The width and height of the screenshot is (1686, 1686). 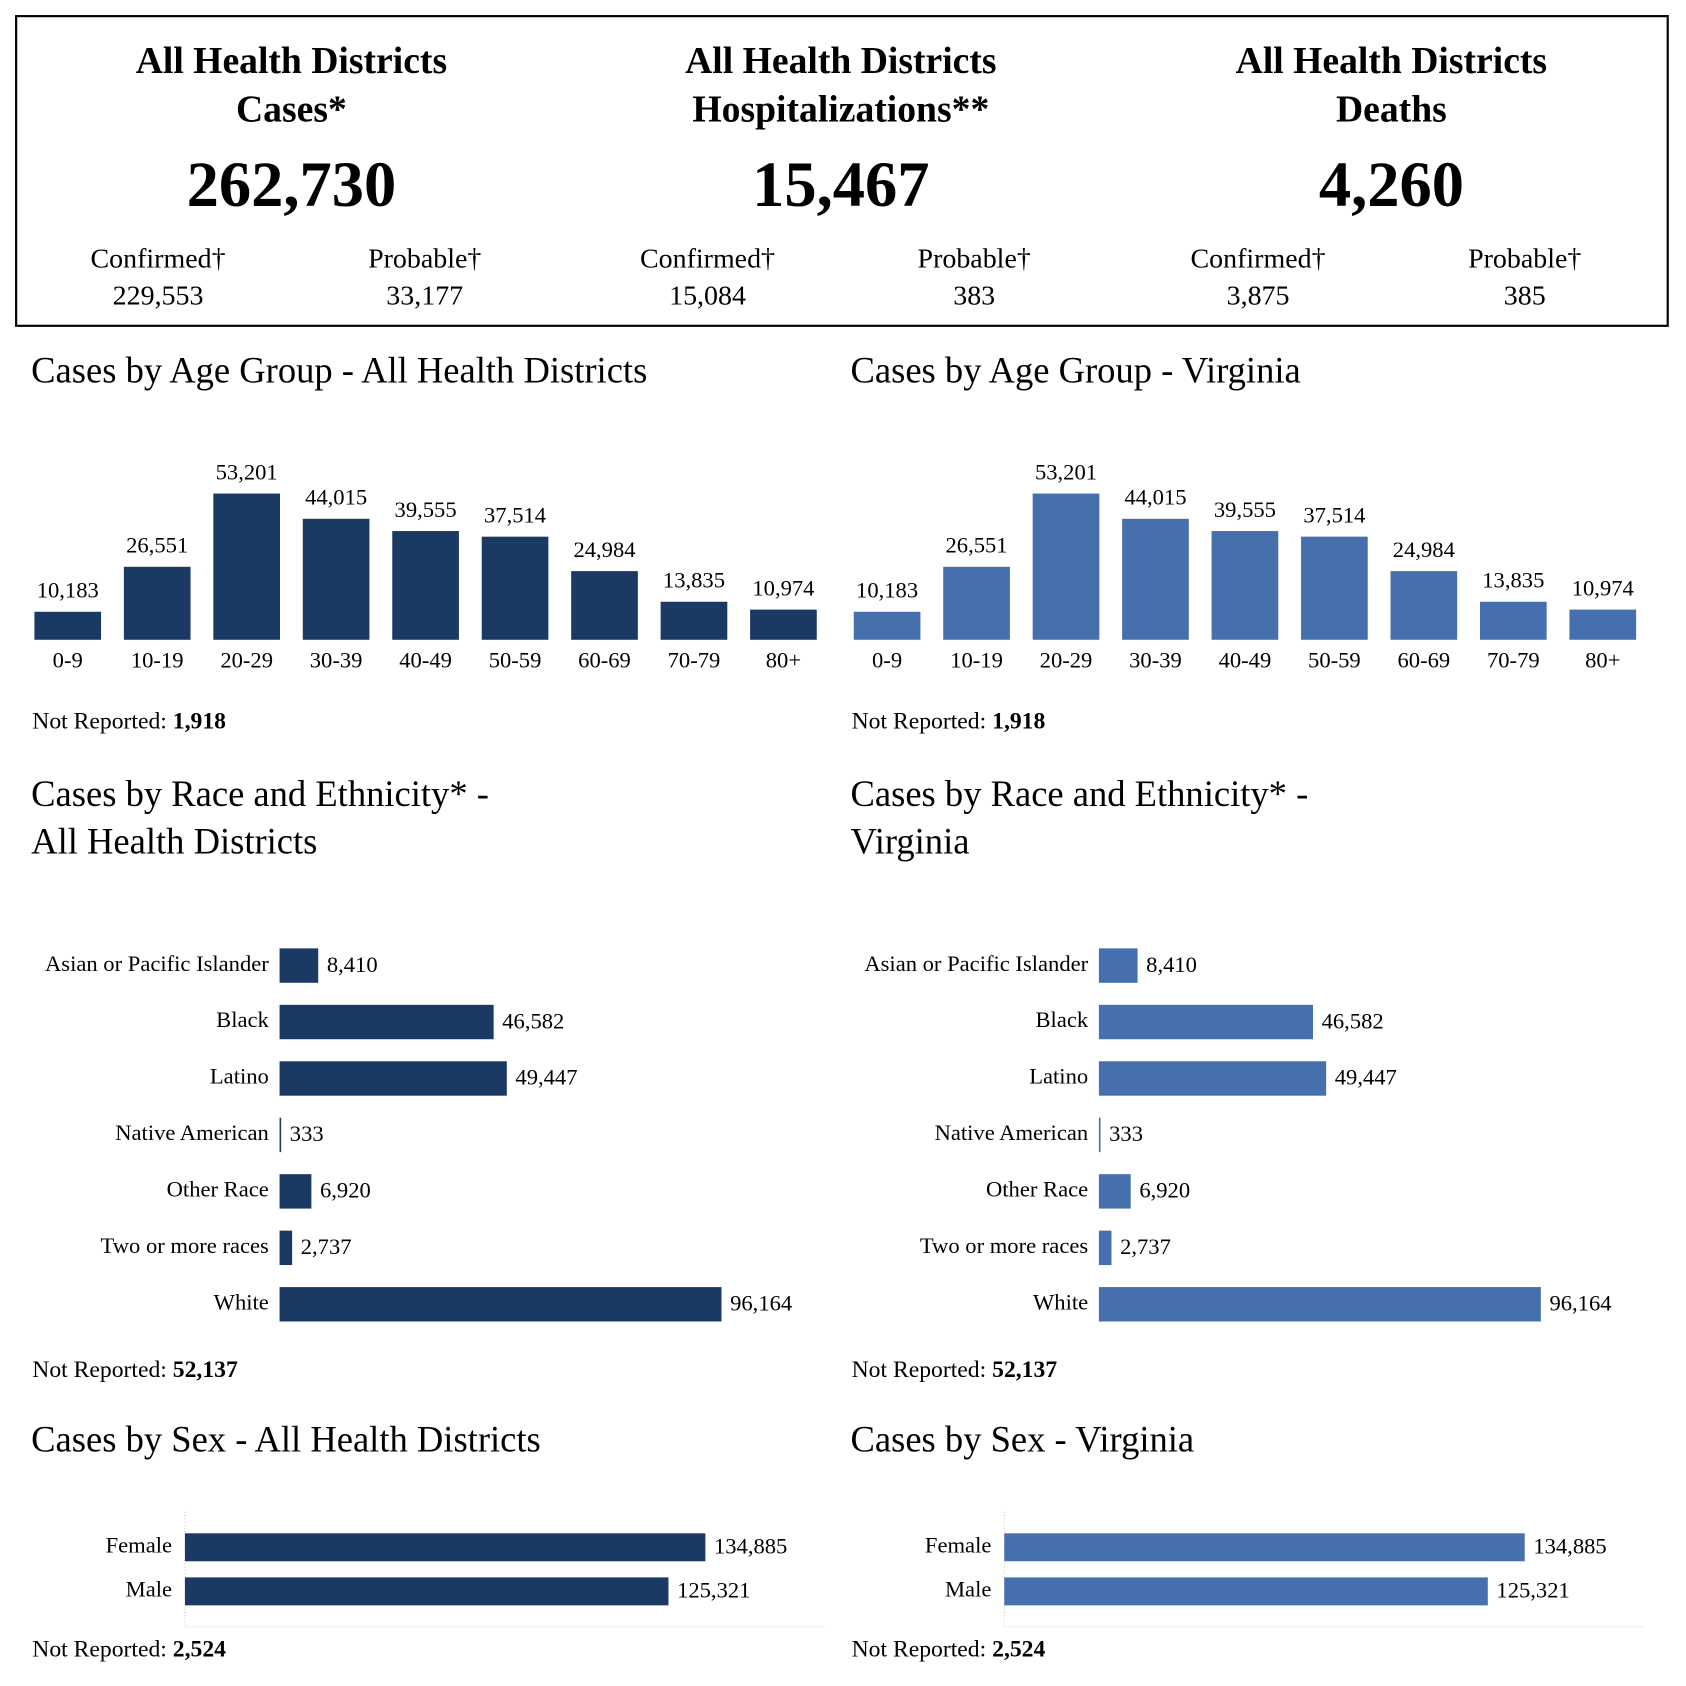 What do you see at coordinates (1258, 295) in the screenshot?
I see `kpi-breakdown-value: 3,875` at bounding box center [1258, 295].